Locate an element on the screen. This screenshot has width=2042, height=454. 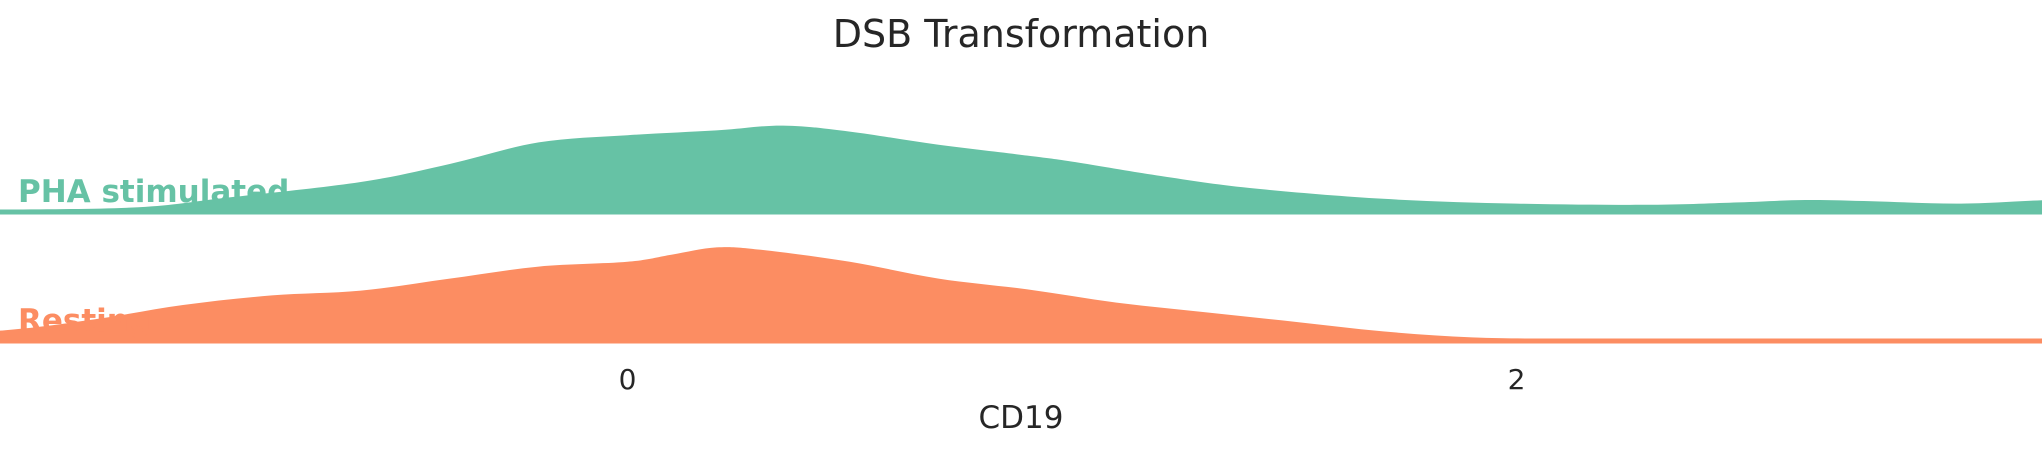
x-tick-label: 2 is located at coordinates (1517, 379).